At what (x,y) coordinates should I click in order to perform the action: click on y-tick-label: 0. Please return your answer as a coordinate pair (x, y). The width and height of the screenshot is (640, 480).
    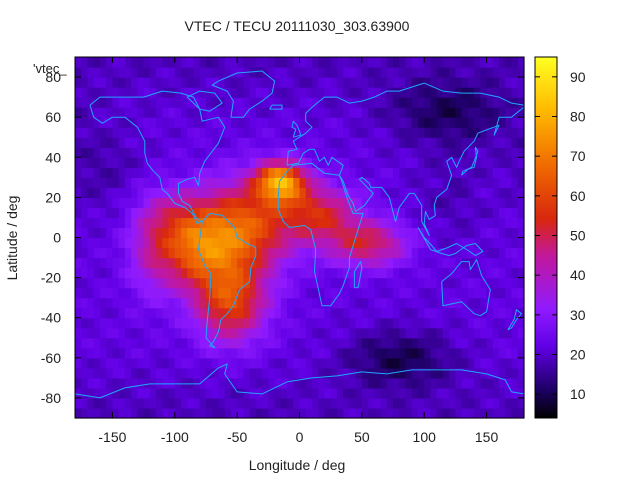
    Looking at the image, I should click on (57, 238).